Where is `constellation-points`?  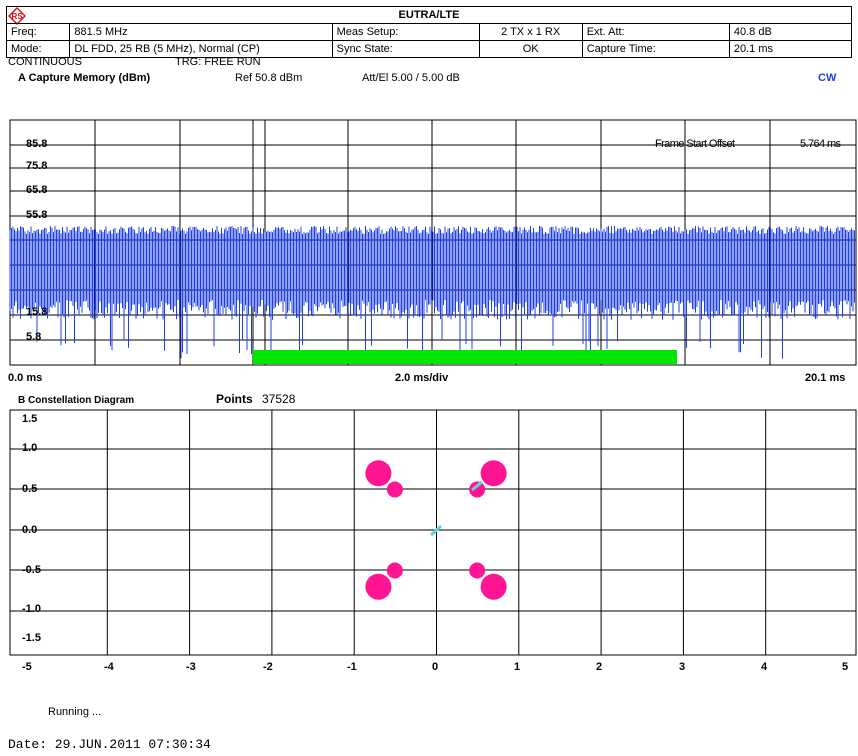 constellation-points is located at coordinates (436, 530).